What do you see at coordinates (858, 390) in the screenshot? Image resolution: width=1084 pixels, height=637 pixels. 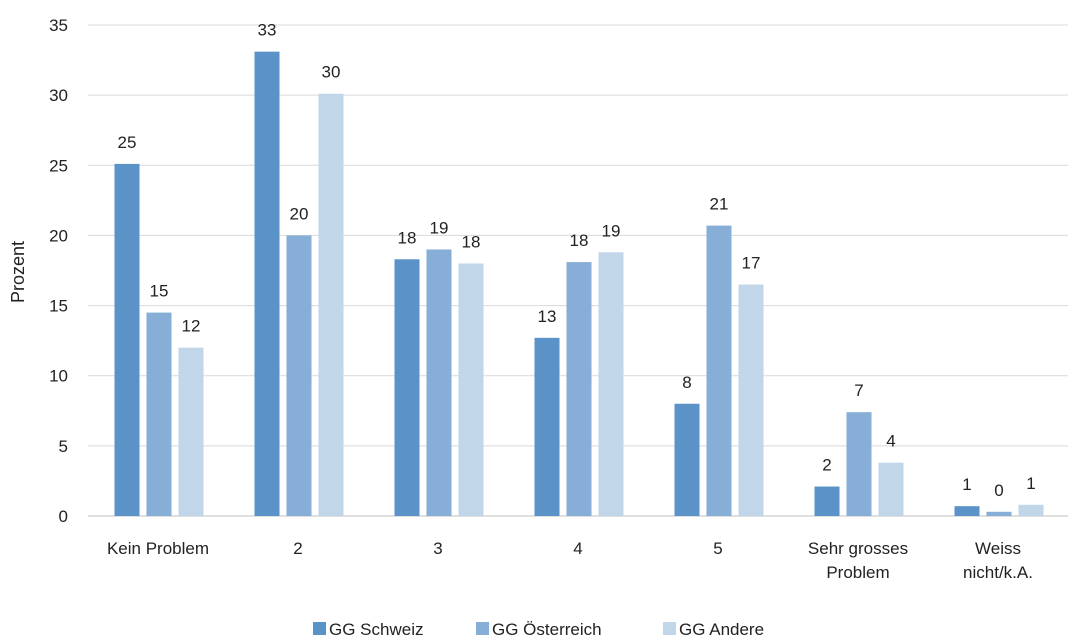 I see `data-label: 7` at bounding box center [858, 390].